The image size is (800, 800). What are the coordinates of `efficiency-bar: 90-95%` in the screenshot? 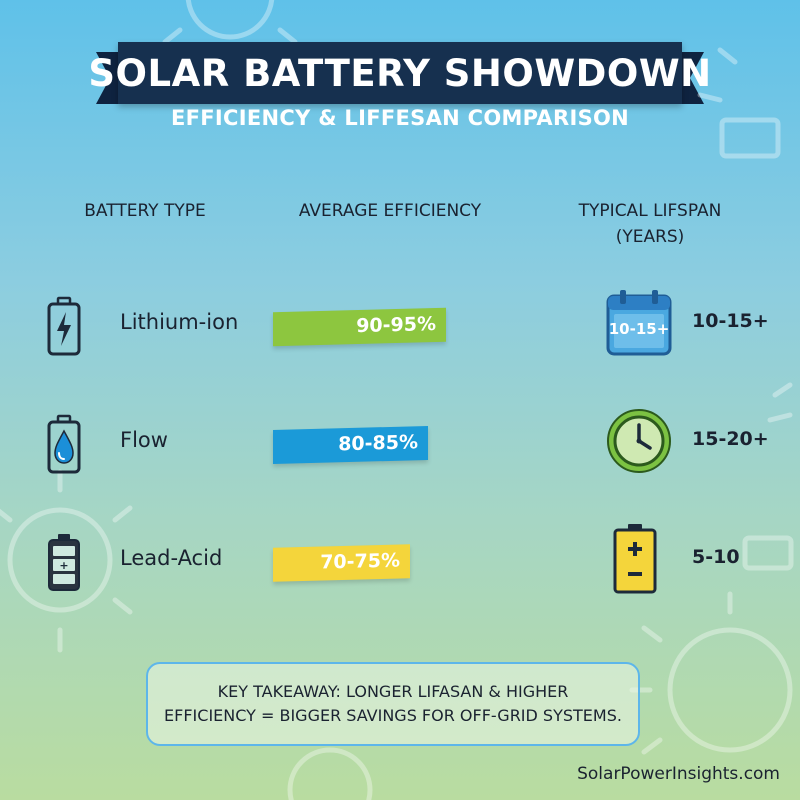 It's located at (364, 327).